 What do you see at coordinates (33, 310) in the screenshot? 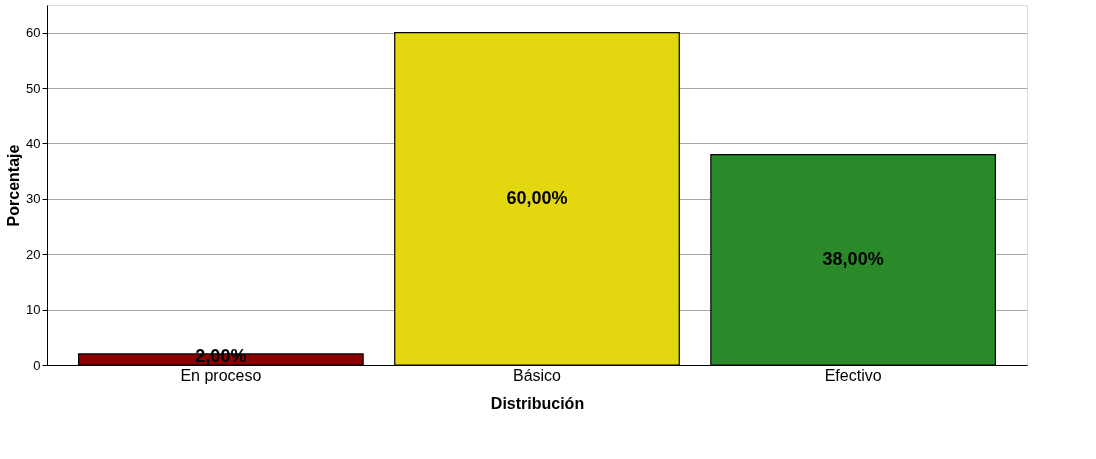
I see `y-tick-label: 10` at bounding box center [33, 310].